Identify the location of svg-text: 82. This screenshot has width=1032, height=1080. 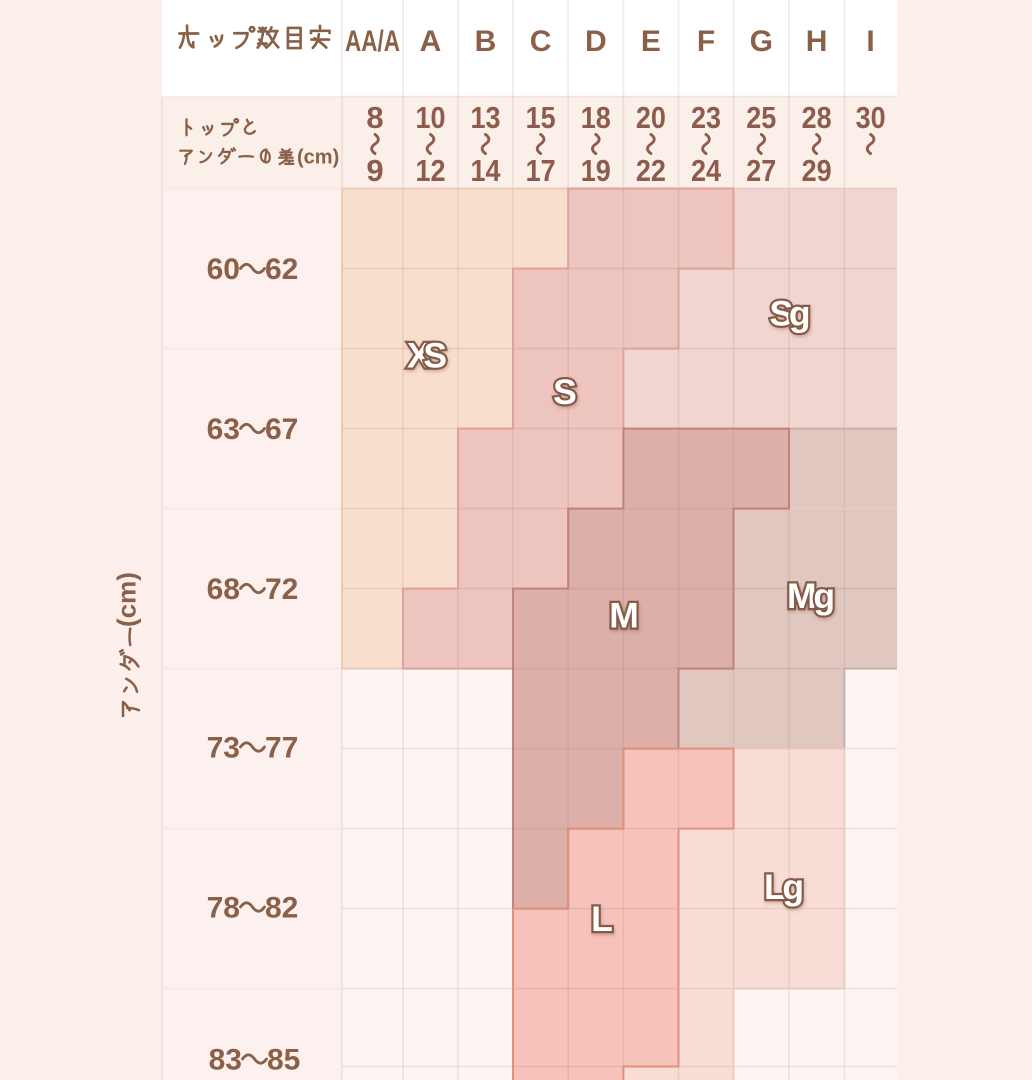
(281, 908).